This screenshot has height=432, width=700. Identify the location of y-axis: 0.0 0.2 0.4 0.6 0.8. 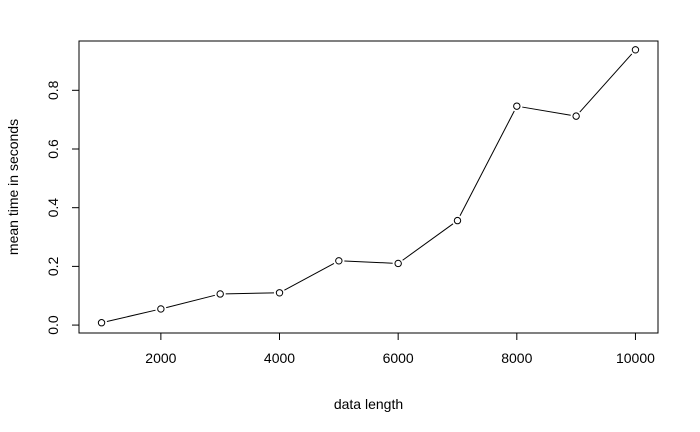
(62, 207).